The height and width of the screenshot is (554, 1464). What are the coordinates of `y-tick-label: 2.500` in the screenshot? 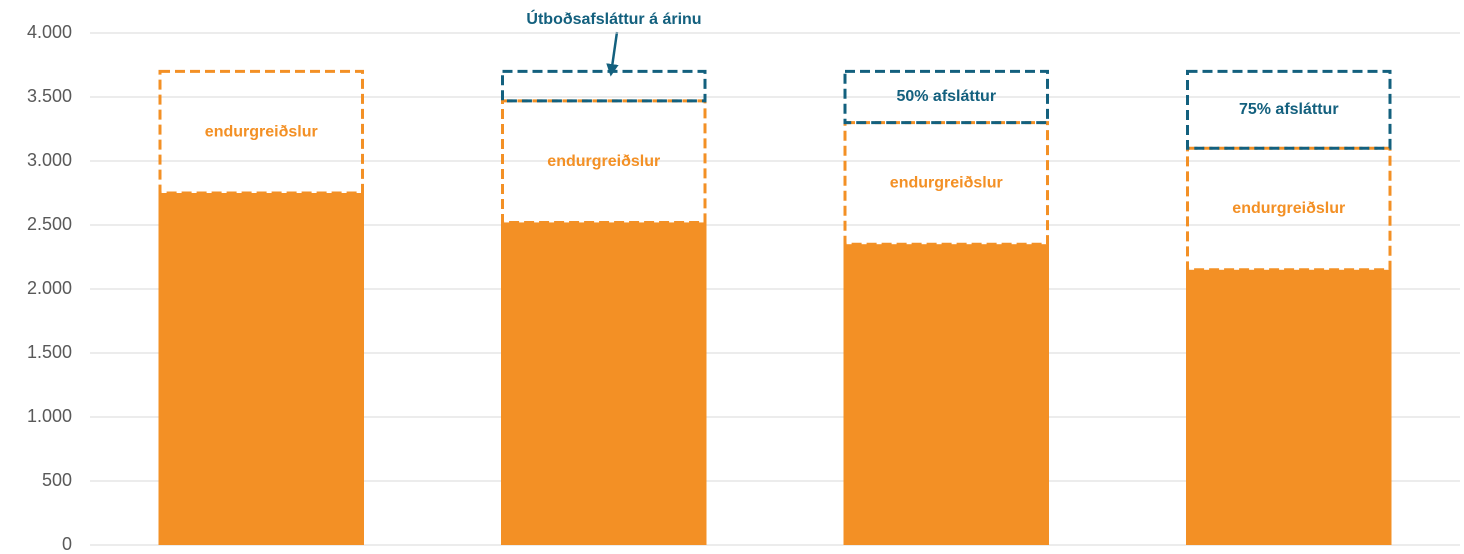 It's located at (49, 224).